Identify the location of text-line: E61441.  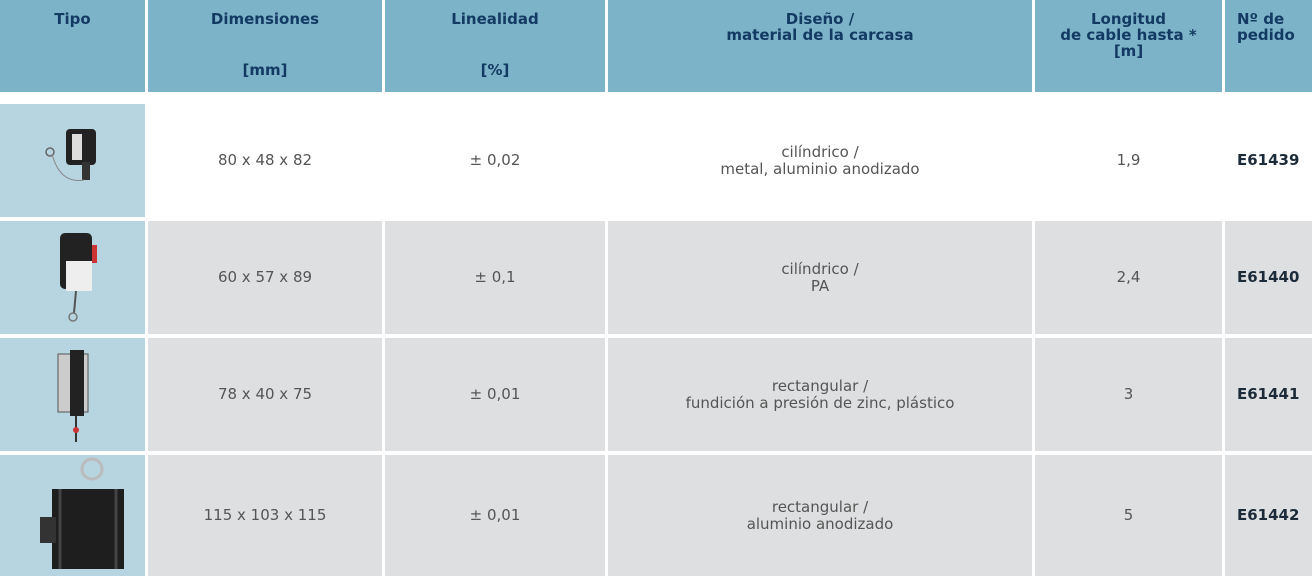
(1268, 394).